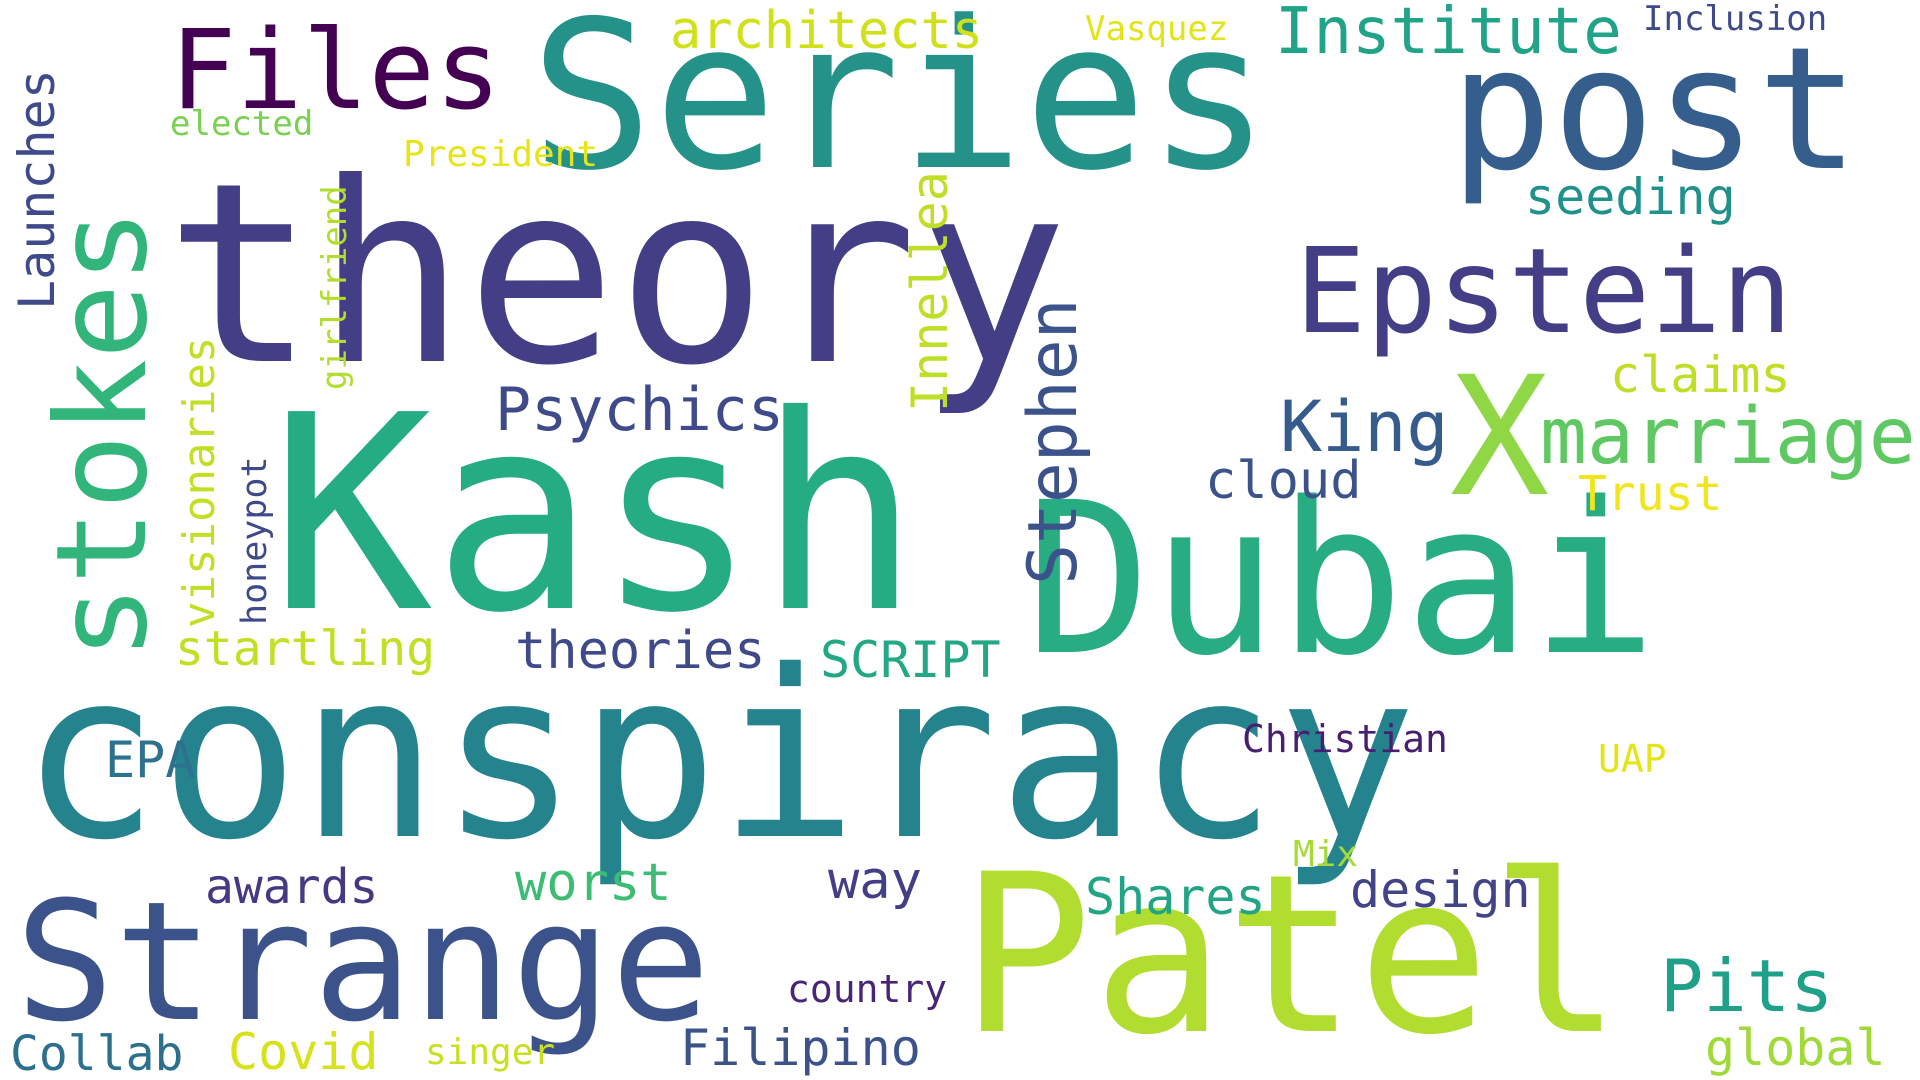 The height and width of the screenshot is (1080, 1920). I want to click on word-honeypot: honeypot, so click(255, 540).